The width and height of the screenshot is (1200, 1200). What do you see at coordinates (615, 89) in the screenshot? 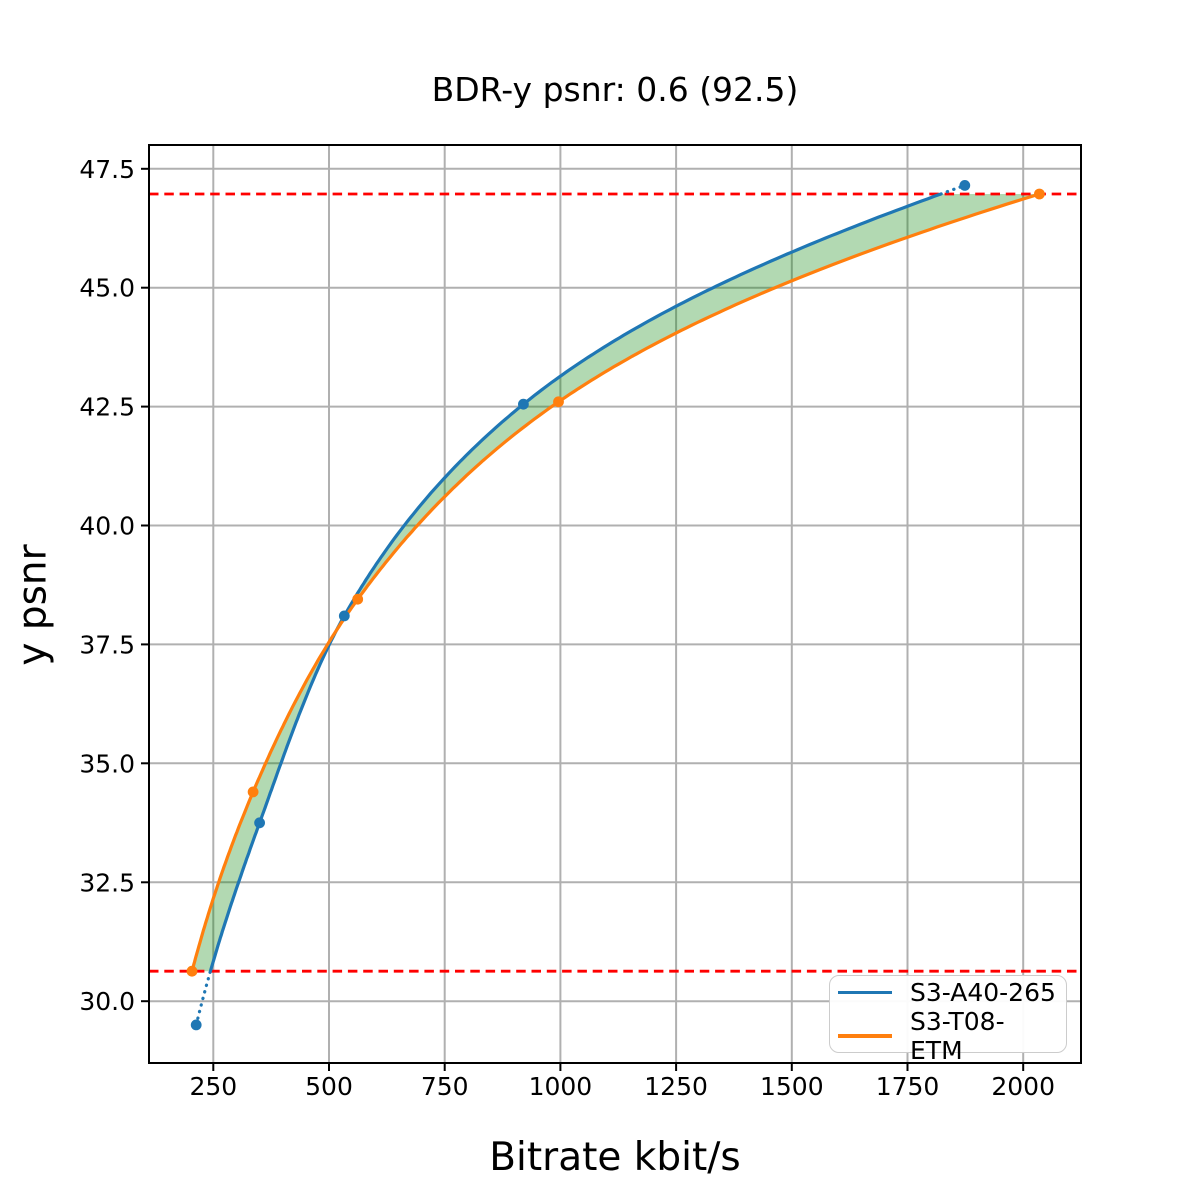
I see `chart-title: BDR-y psnr: 0.6 (92.5)` at bounding box center [615, 89].